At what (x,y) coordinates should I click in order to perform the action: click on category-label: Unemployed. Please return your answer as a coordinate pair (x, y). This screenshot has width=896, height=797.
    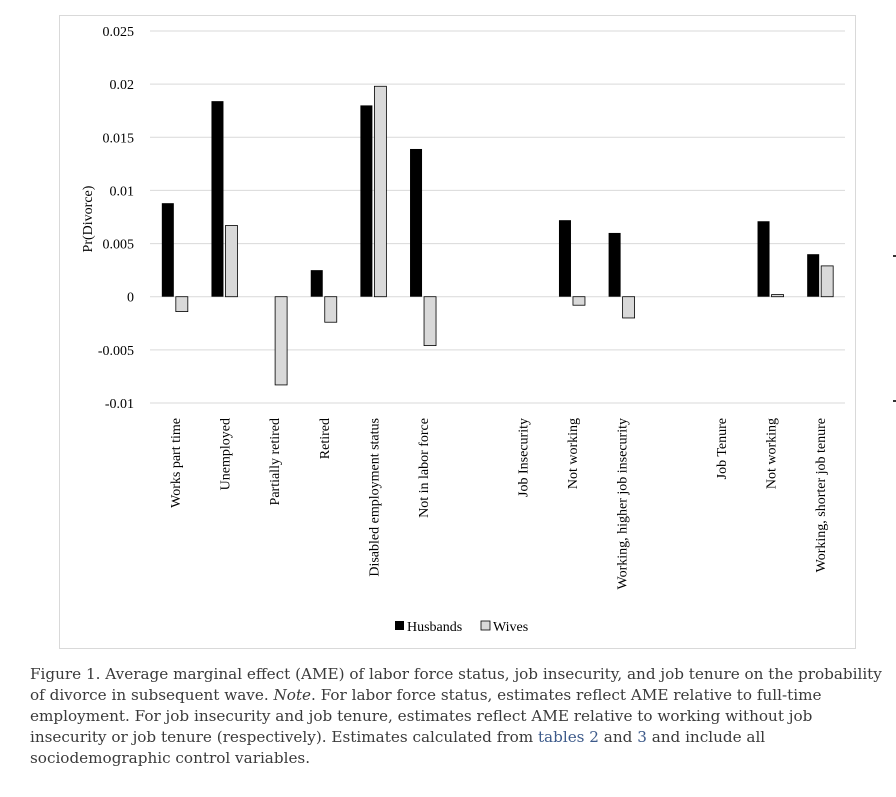
    Looking at the image, I should click on (225, 454).